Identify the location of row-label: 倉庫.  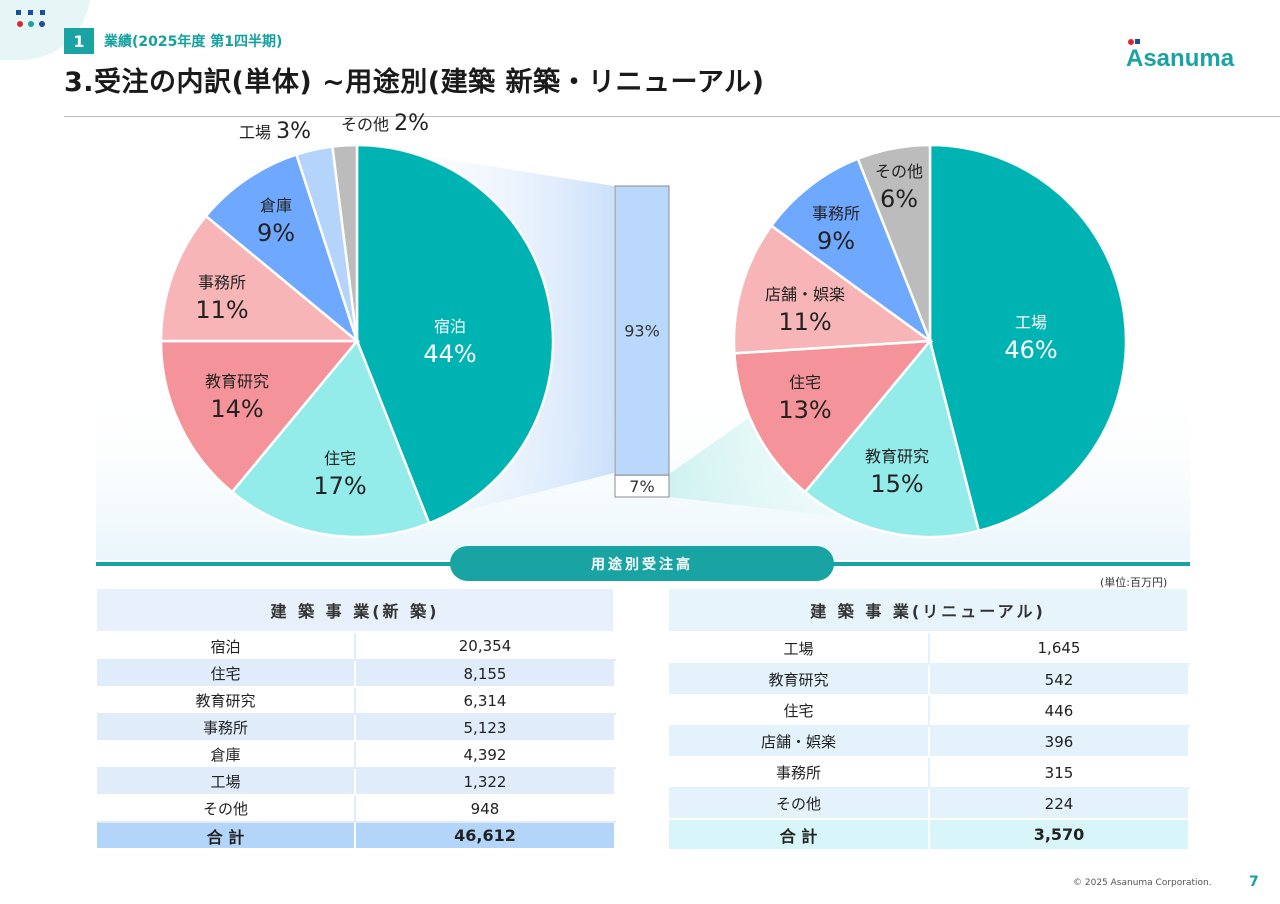
(226, 755).